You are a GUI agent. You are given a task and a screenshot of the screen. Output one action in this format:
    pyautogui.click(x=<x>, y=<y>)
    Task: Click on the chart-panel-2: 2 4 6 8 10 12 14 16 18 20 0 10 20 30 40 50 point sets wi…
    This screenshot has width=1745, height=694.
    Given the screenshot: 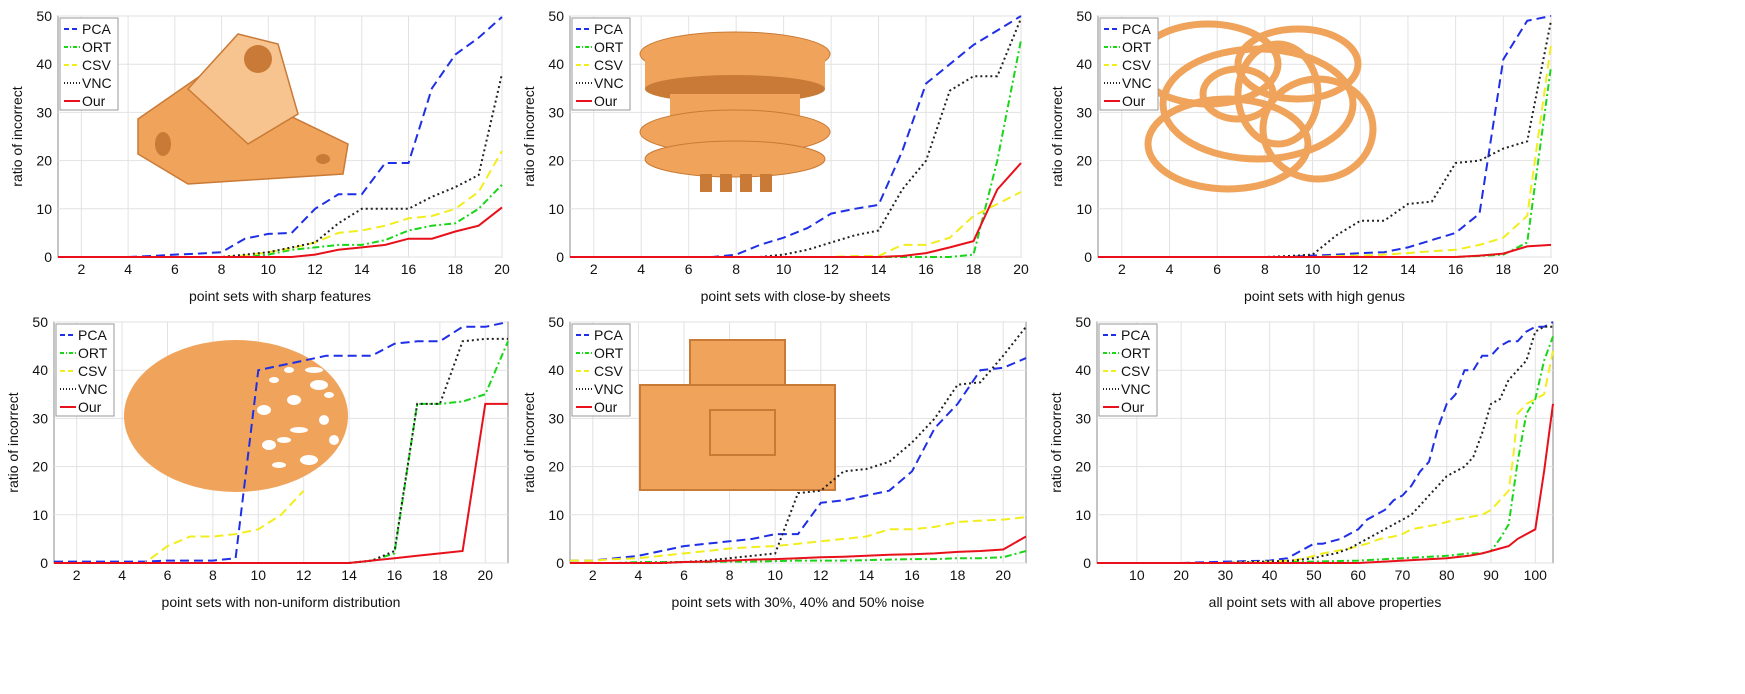 What is the action you would take?
    pyautogui.click(x=775, y=156)
    